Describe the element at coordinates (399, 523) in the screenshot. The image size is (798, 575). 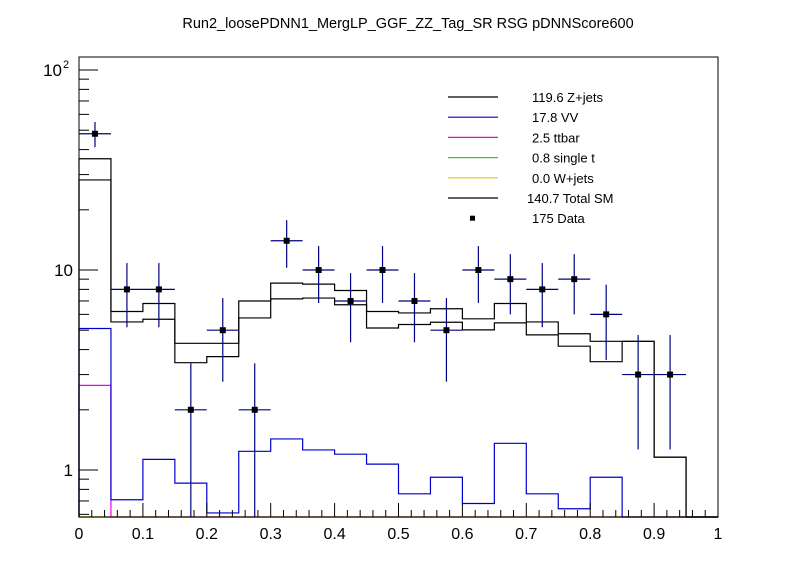
I see `x-axis: 0 0.1 0.2 0.3 0.4 0.5 0.6 0.7 0.8 0.9 1` at that location.